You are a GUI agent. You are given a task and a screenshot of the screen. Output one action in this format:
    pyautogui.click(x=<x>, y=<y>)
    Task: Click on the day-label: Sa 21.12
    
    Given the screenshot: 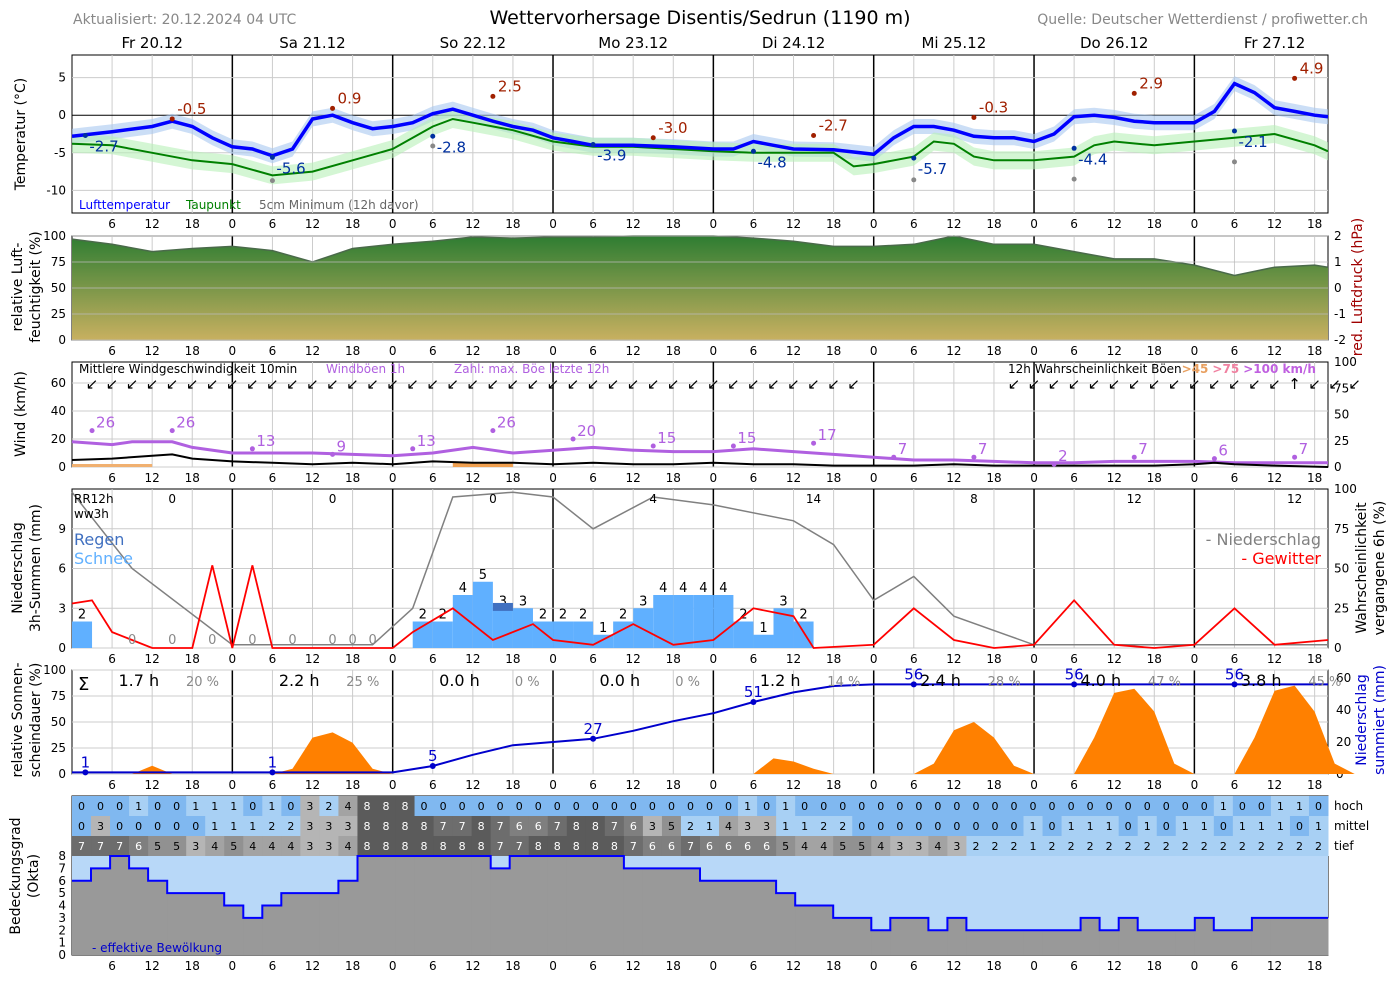 What is the action you would take?
    pyautogui.click(x=312, y=43)
    